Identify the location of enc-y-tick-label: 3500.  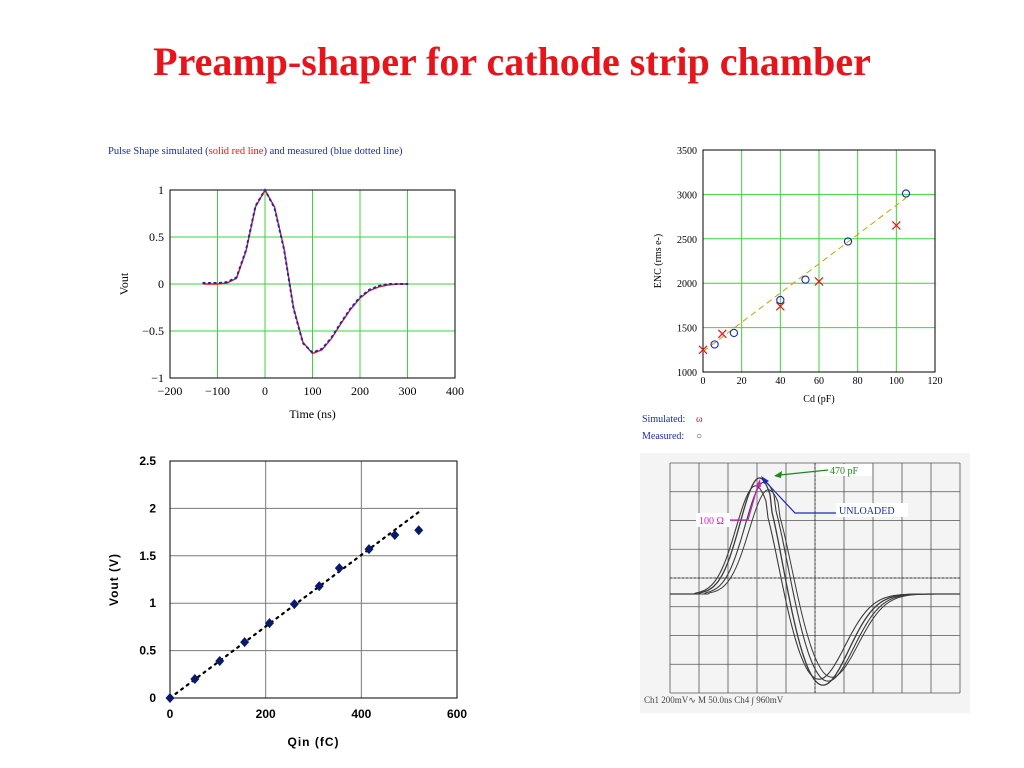
(687, 151).